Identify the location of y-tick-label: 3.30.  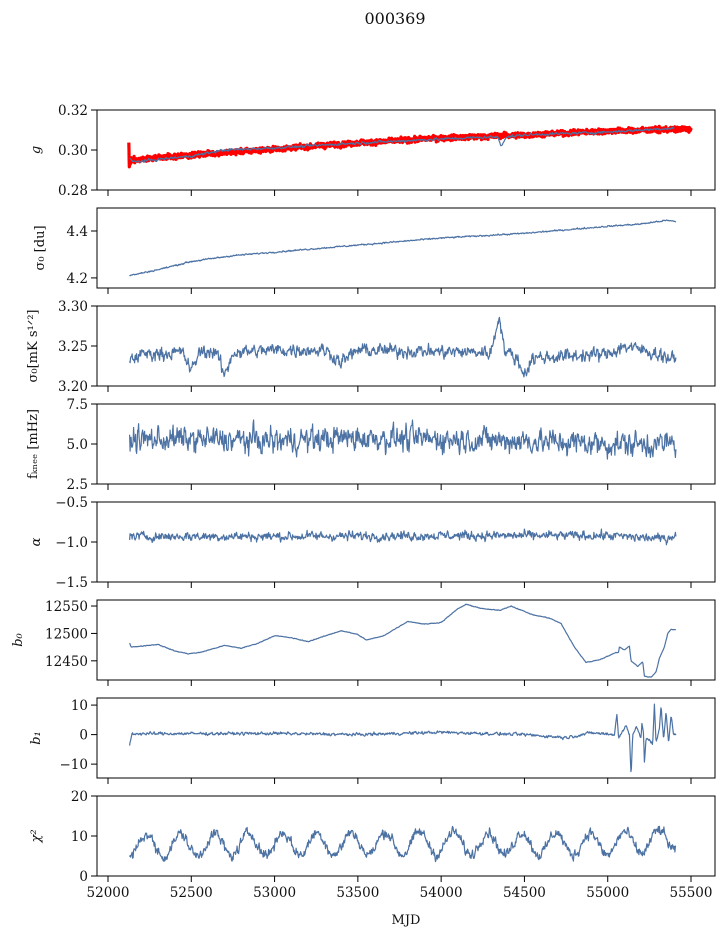
(73, 307).